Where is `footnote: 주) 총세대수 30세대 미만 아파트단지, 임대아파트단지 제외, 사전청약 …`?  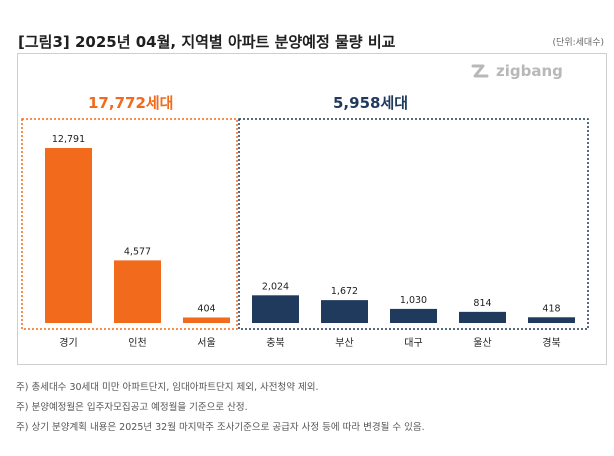 footnote: 주) 총세대수 30세대 미만 아파트단지, 임대아파트단지 제외, 사전청약 … is located at coordinates (167, 387).